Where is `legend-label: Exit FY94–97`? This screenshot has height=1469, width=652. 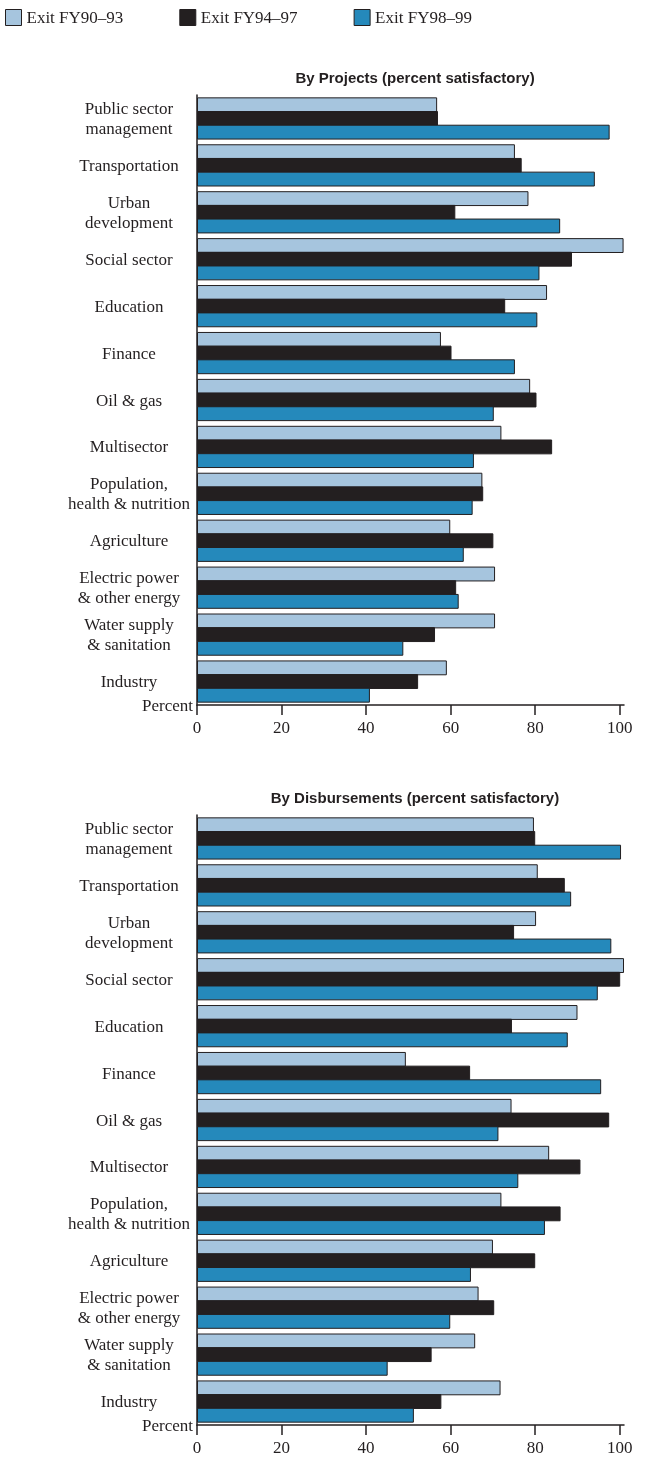
legend-label: Exit FY94–97 is located at coordinates (249, 17).